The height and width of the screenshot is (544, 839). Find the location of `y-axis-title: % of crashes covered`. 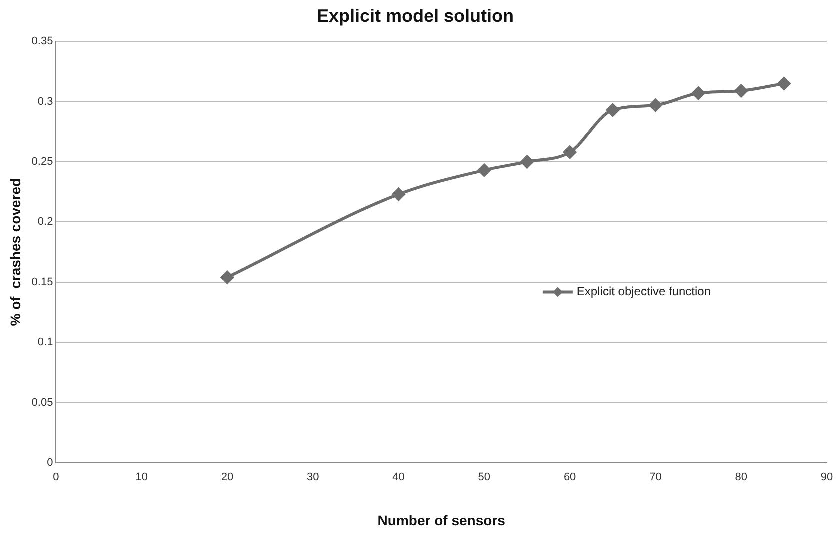

y-axis-title: % of crashes covered is located at coordinates (15, 252).